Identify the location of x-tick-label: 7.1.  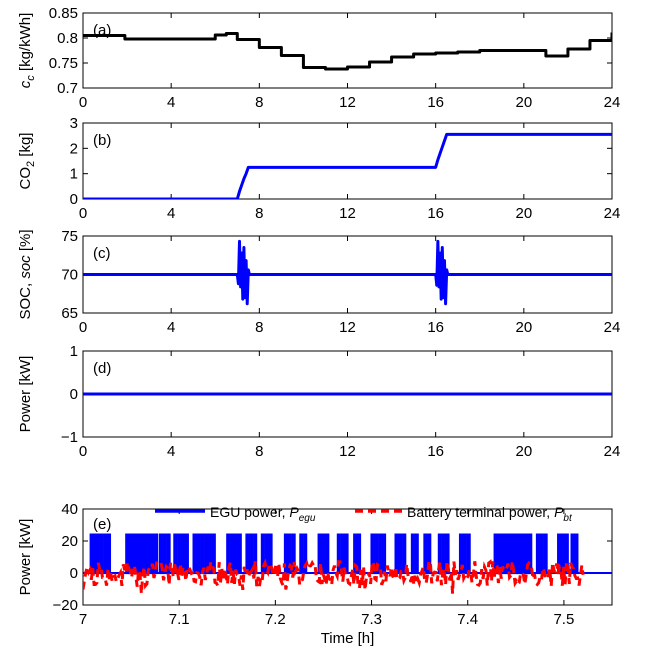
(179, 619).